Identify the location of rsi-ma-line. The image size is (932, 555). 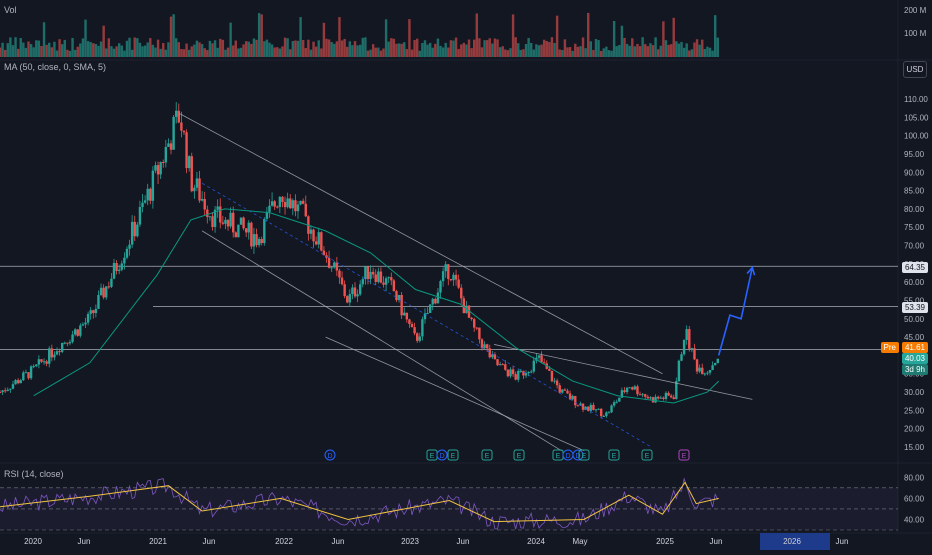
(359, 502).